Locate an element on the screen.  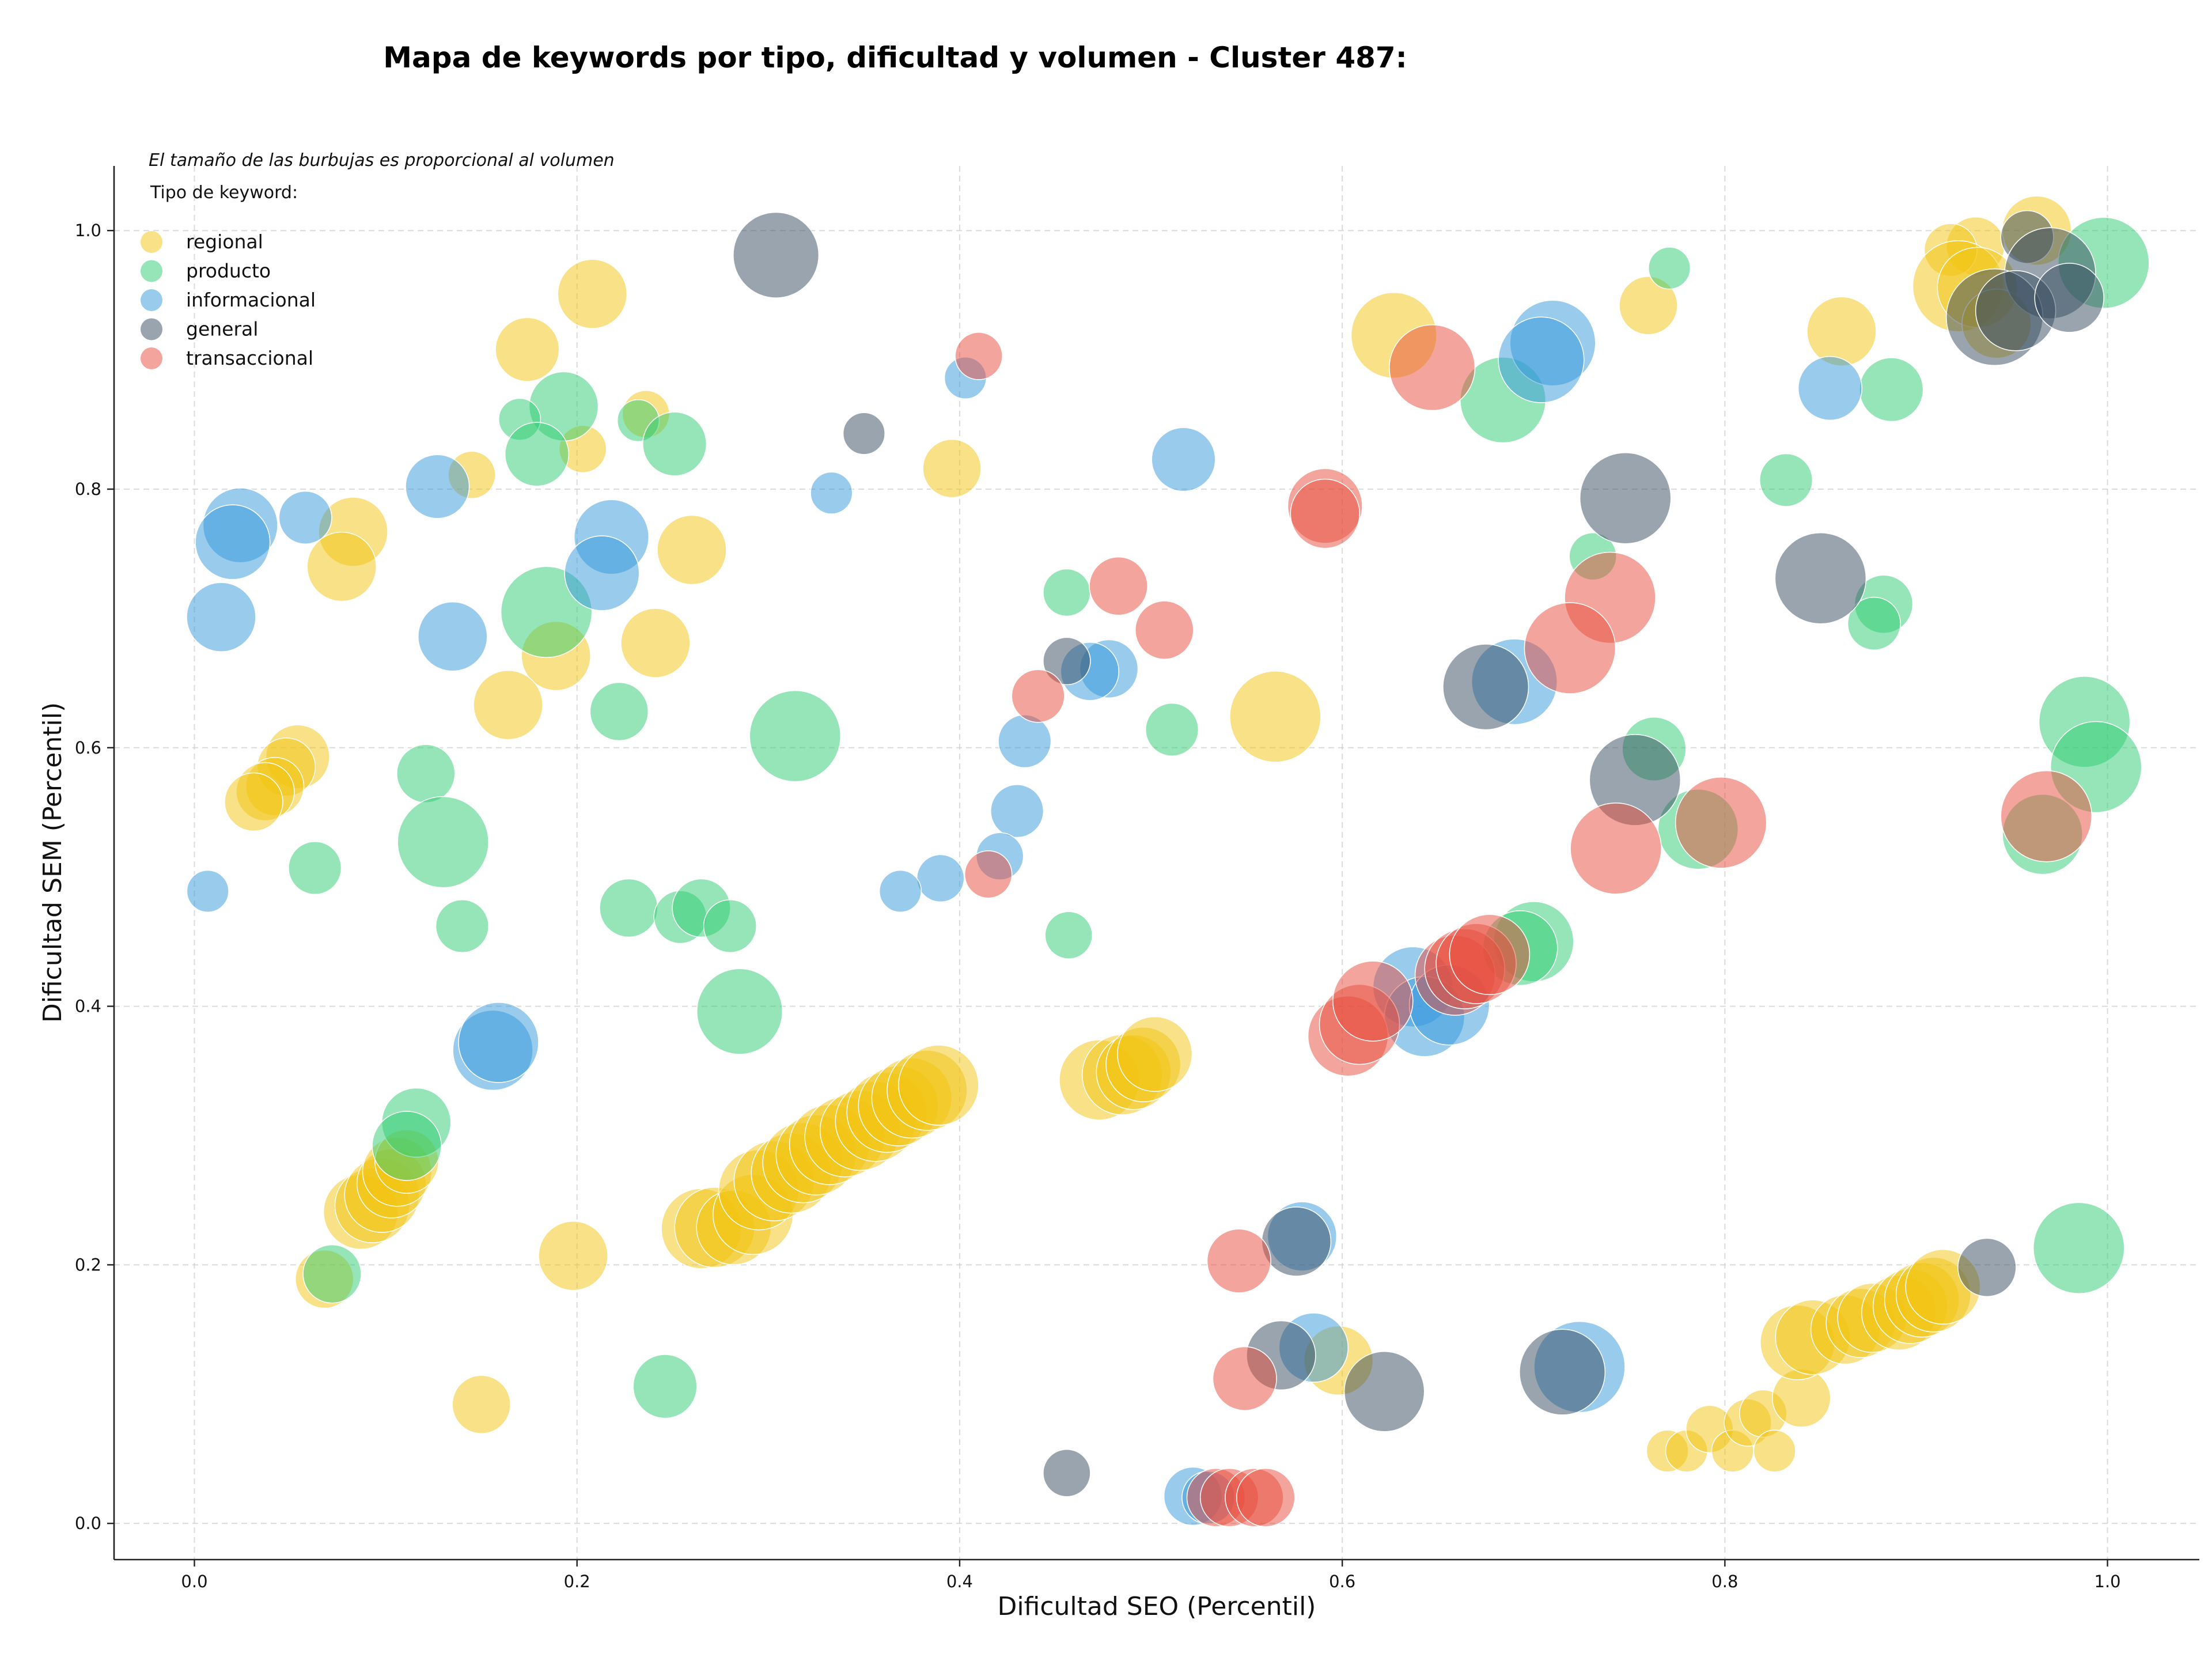
legend-label: transaccional is located at coordinates (249, 358).